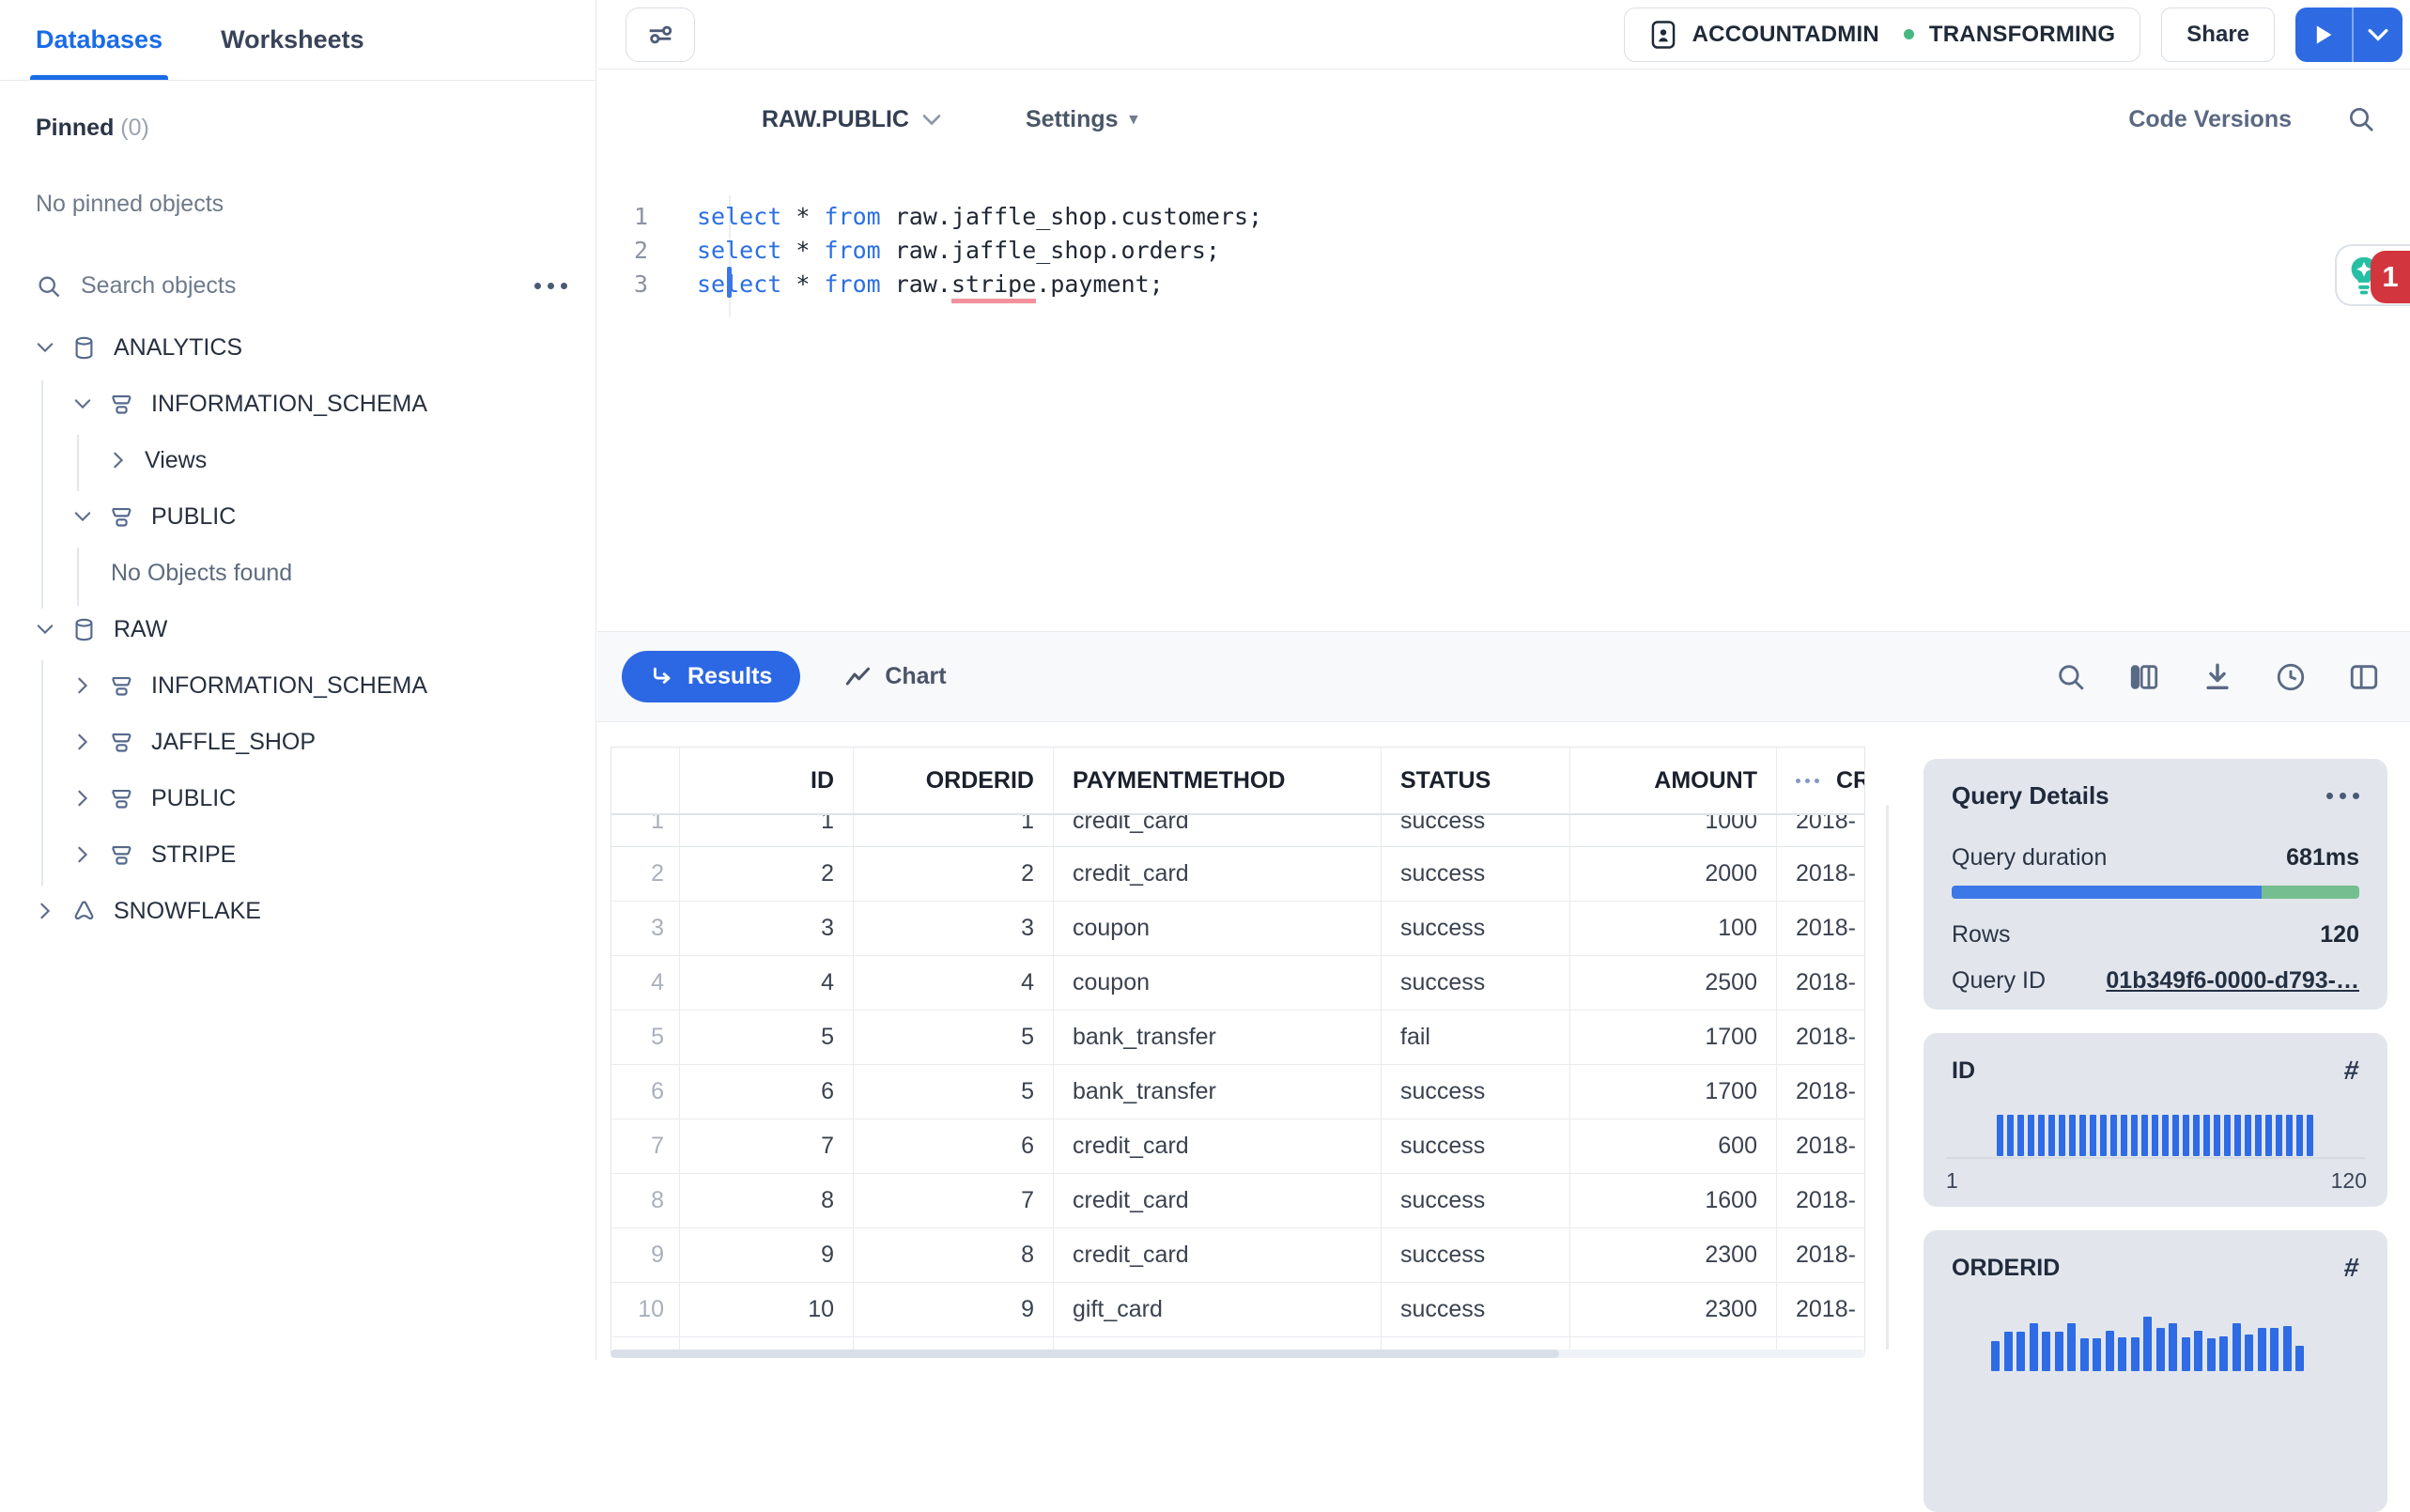 The image size is (2410, 1512). I want to click on run-options-button, so click(2378, 35).